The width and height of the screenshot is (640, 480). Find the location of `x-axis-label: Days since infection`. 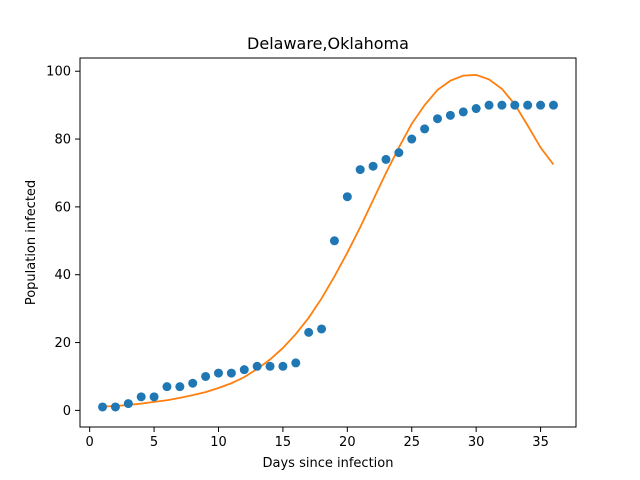

x-axis-label: Days since infection is located at coordinates (328, 463).